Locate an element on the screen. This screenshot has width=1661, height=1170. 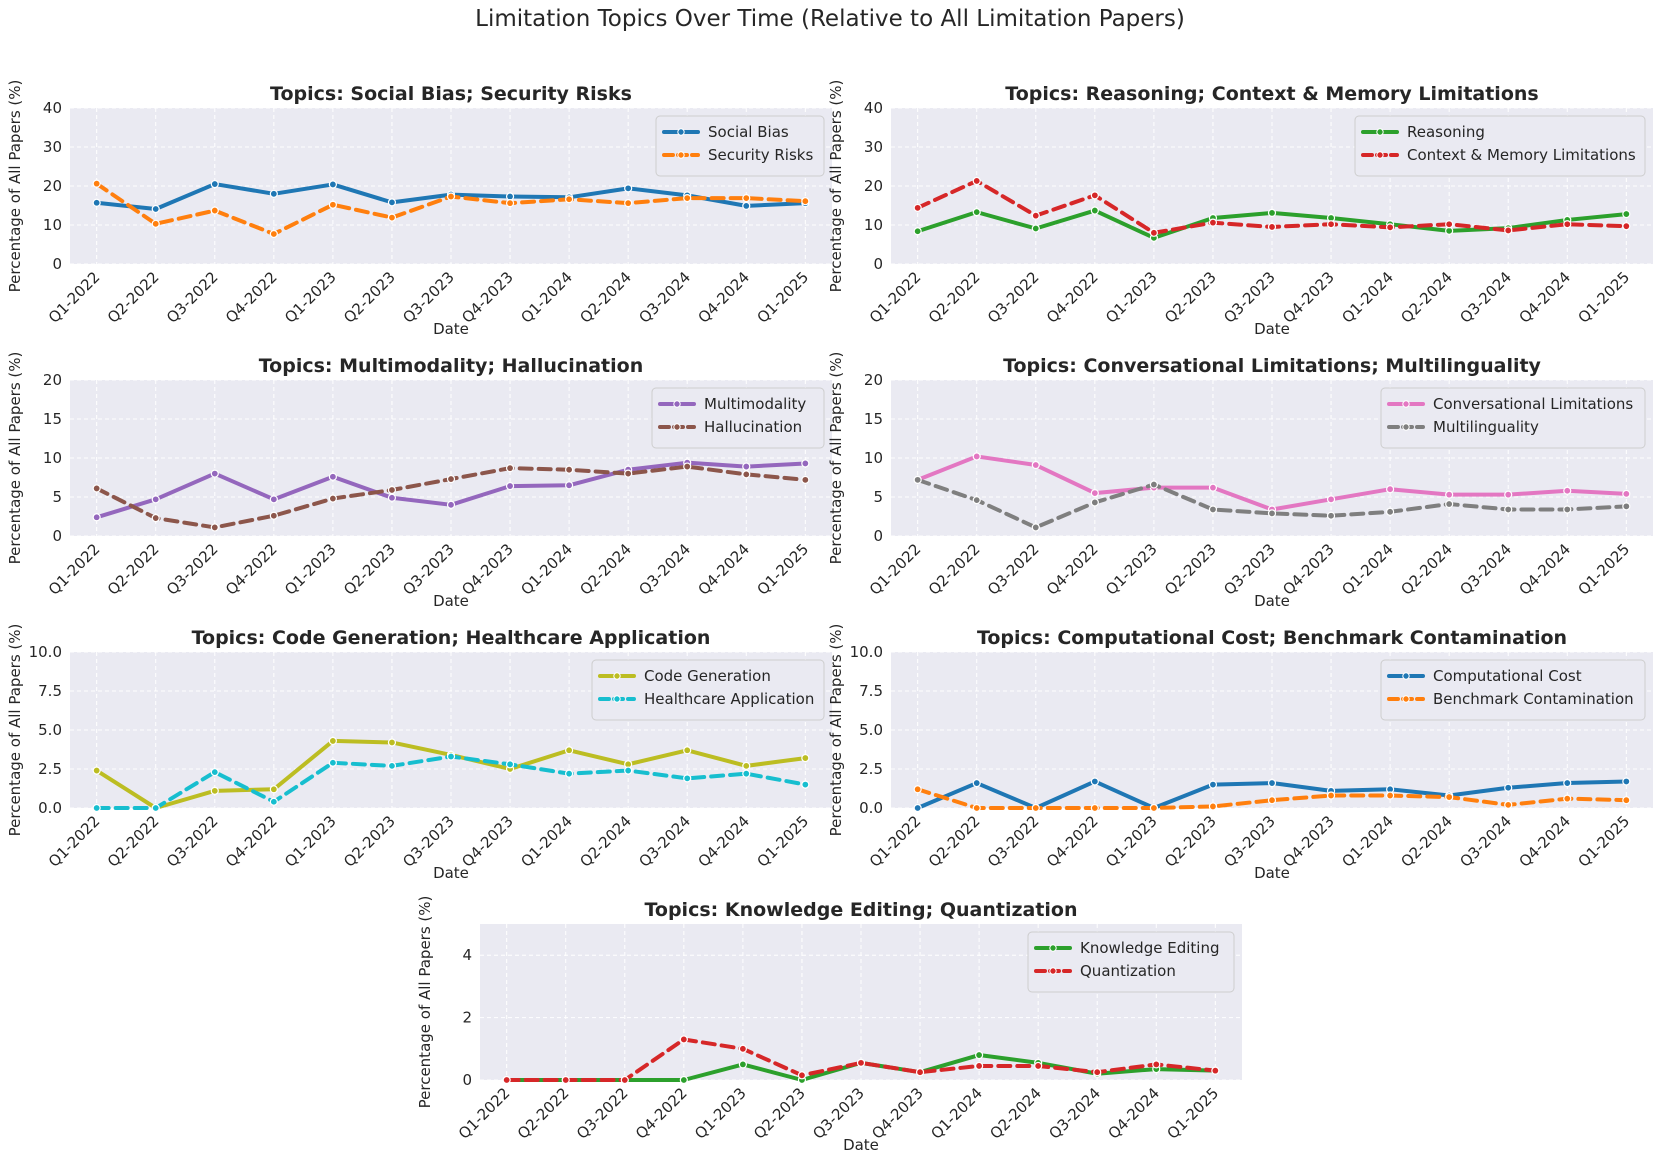
x-tick-label: Q2-2023 is located at coordinates (369, 297).